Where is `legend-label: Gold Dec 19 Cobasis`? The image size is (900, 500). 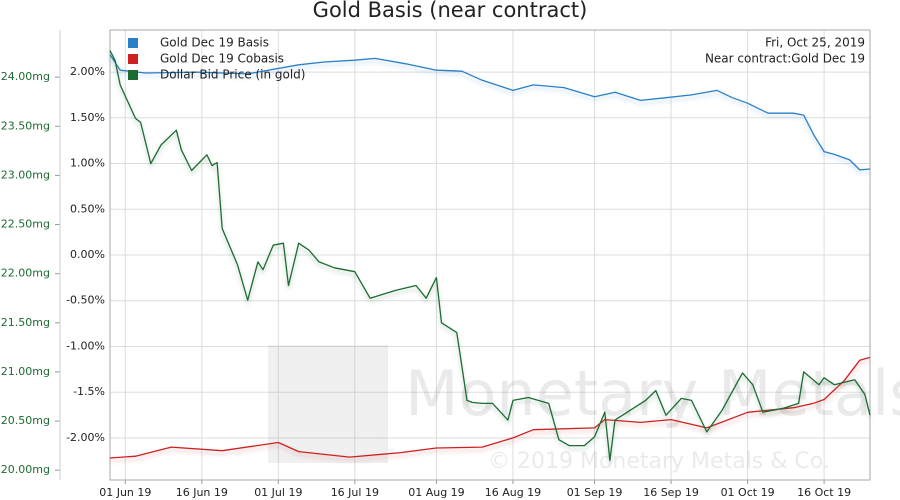 legend-label: Gold Dec 19 Cobasis is located at coordinates (222, 59).